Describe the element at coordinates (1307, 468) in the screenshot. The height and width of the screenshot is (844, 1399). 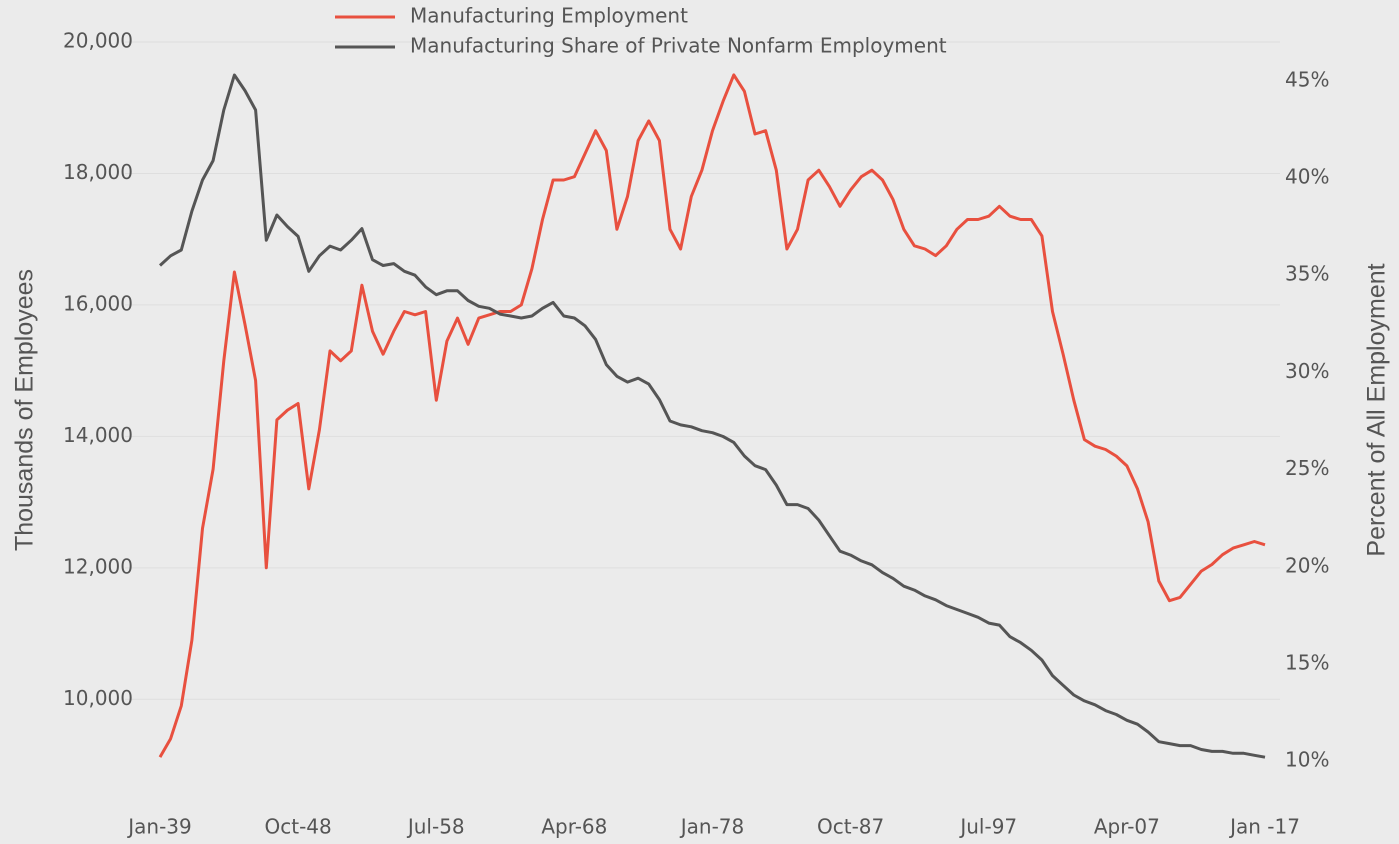
I see `y2-tick-label: 25%` at that location.